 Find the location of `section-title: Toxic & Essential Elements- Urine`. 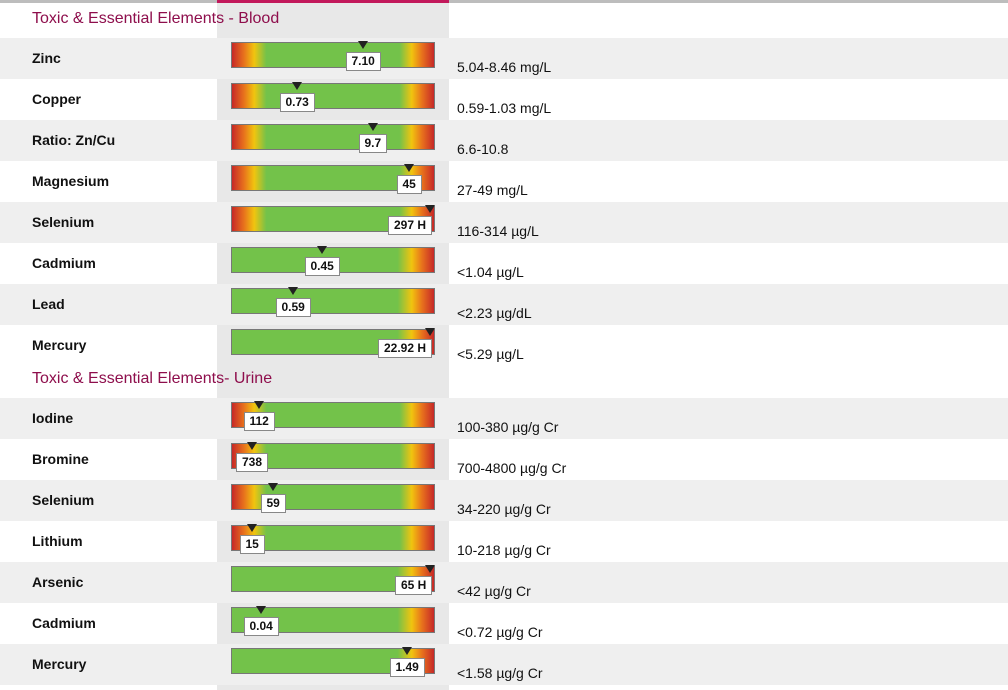

section-title: Toxic & Essential Elements- Urine is located at coordinates (152, 378).